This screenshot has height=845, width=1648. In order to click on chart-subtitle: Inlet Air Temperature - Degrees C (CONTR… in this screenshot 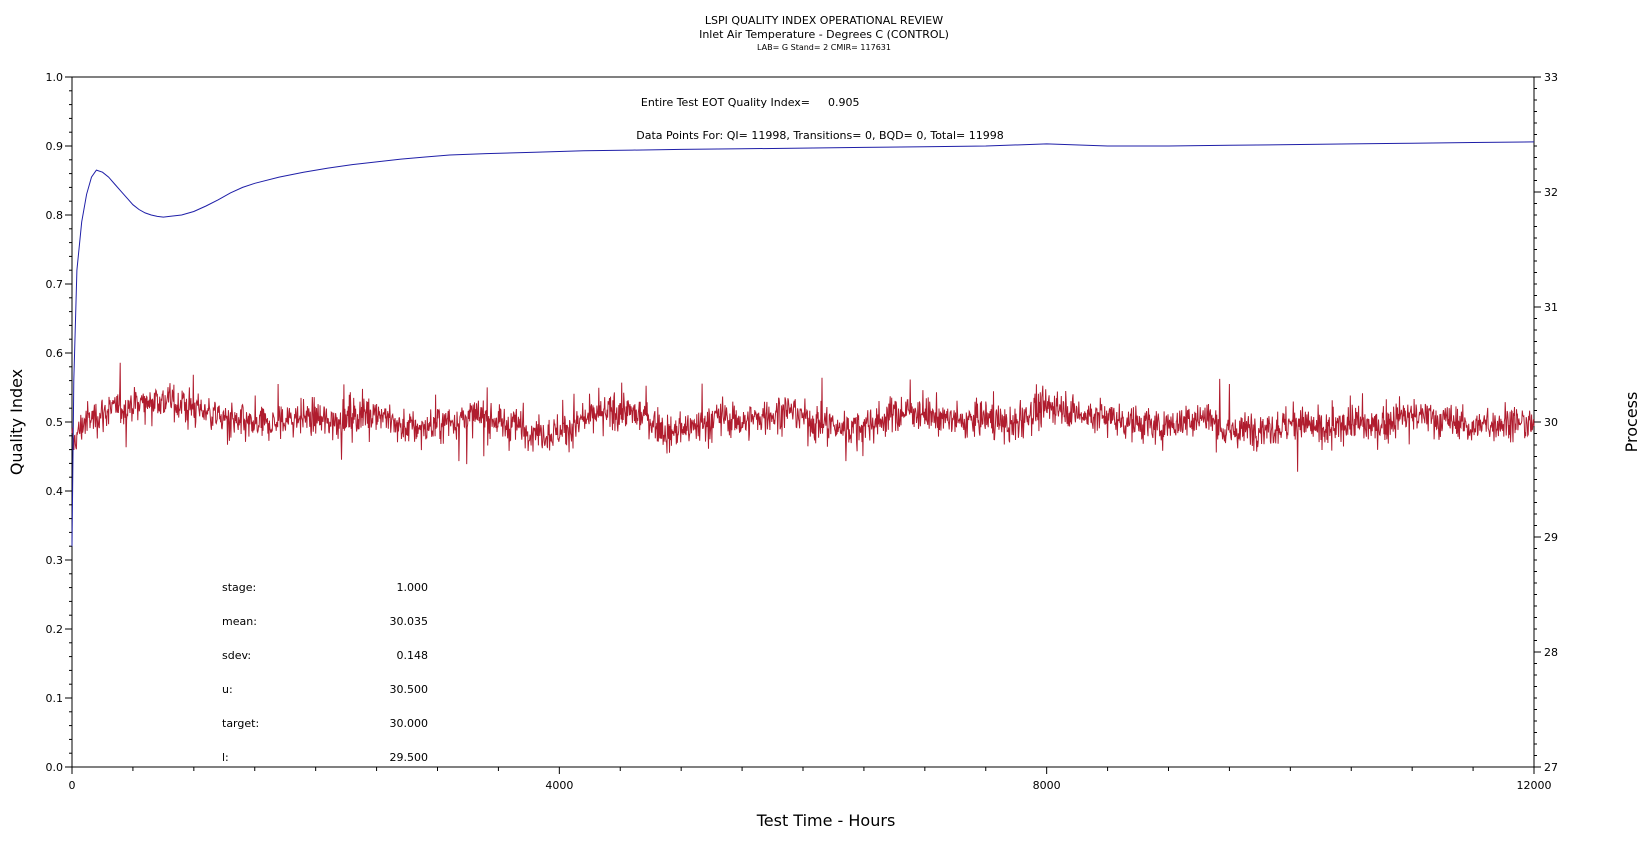, I will do `click(824, 34)`.